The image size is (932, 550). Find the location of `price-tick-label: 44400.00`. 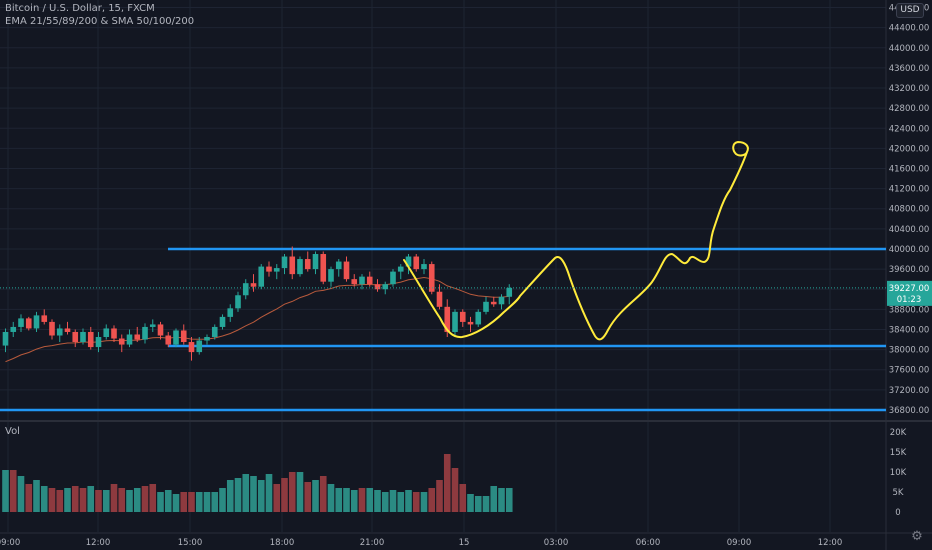

price-tick-label: 44400.00 is located at coordinates (909, 29).